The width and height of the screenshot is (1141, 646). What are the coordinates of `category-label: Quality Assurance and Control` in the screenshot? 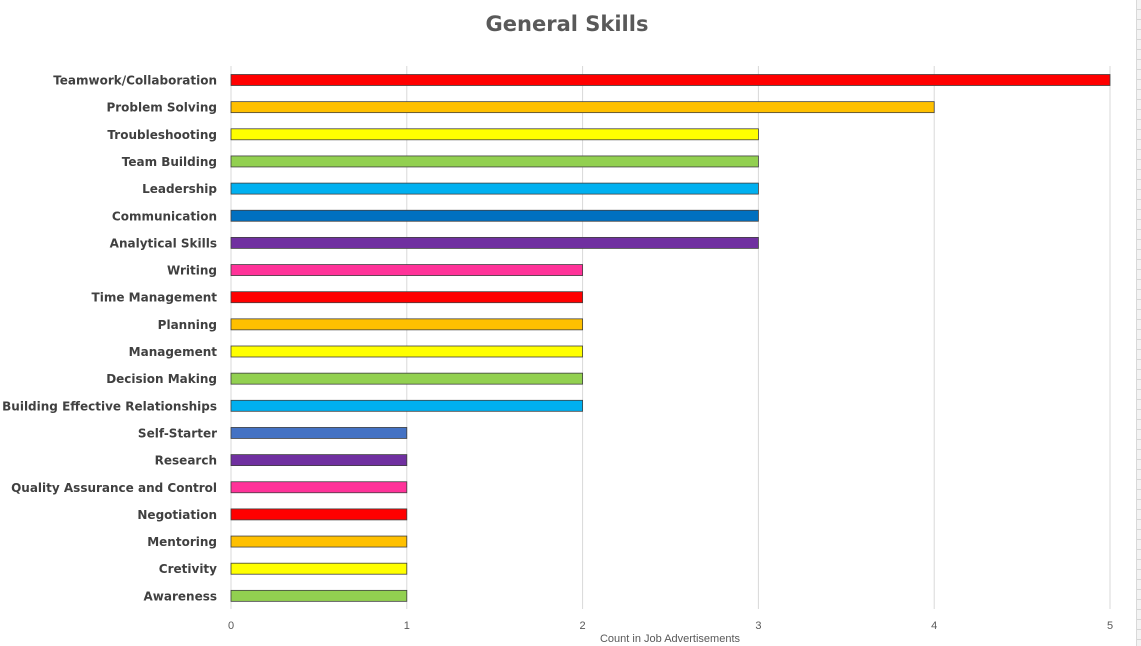 It's located at (114, 488).